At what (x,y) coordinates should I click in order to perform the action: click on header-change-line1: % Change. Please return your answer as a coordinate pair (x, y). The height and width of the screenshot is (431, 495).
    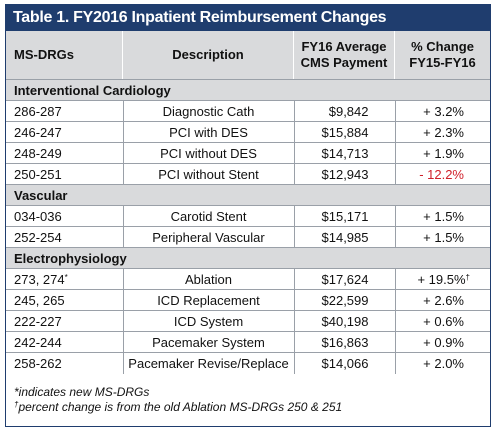
    Looking at the image, I should click on (442, 46).